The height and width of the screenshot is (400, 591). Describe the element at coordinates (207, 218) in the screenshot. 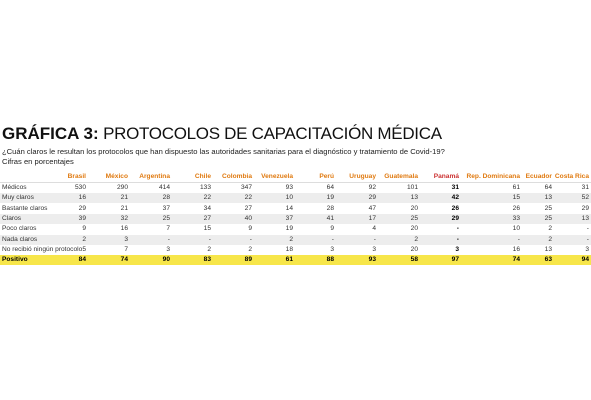

I see `table-cell: 27` at that location.